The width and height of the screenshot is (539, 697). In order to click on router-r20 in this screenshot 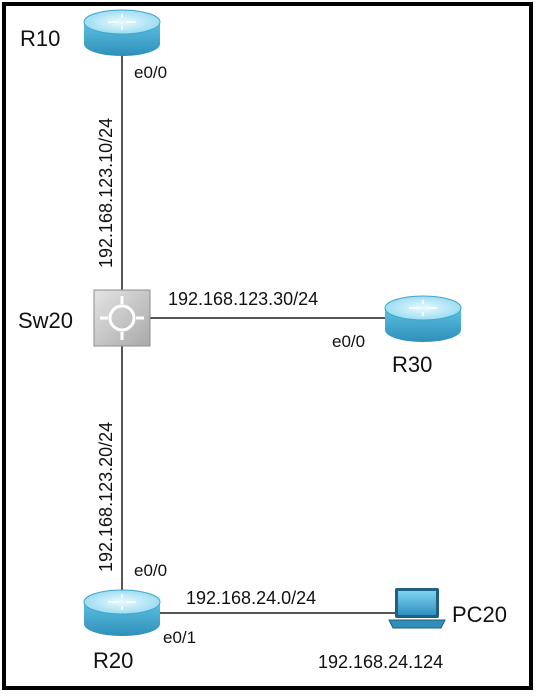, I will do `click(122, 612)`.